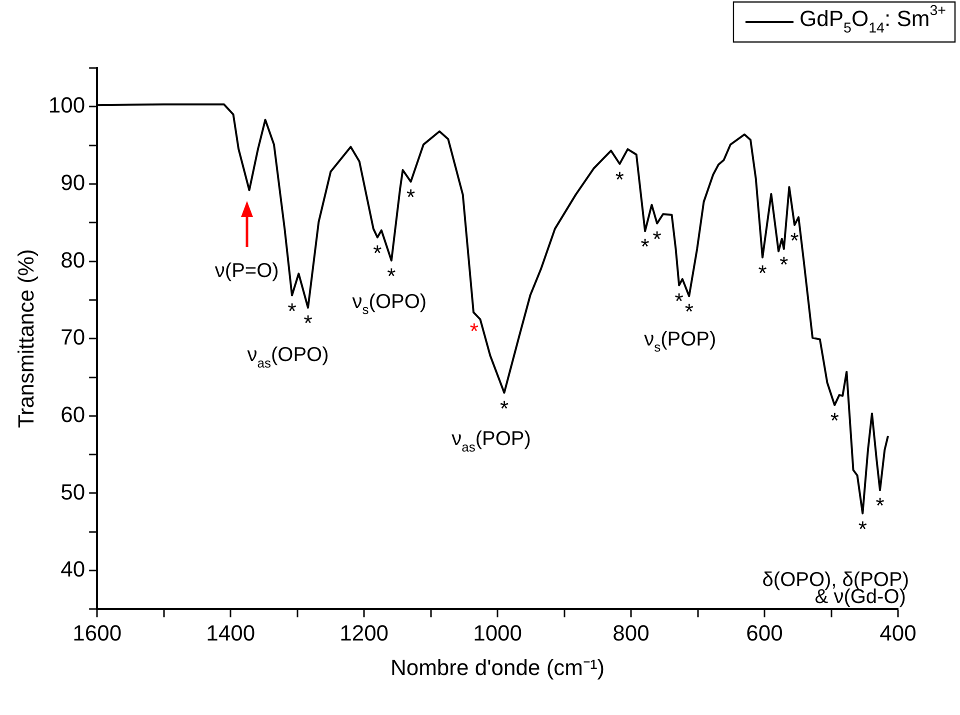 The image size is (960, 715). Describe the element at coordinates (25, 338) in the screenshot. I see `y-axis-title: Transmittance (%)` at that location.